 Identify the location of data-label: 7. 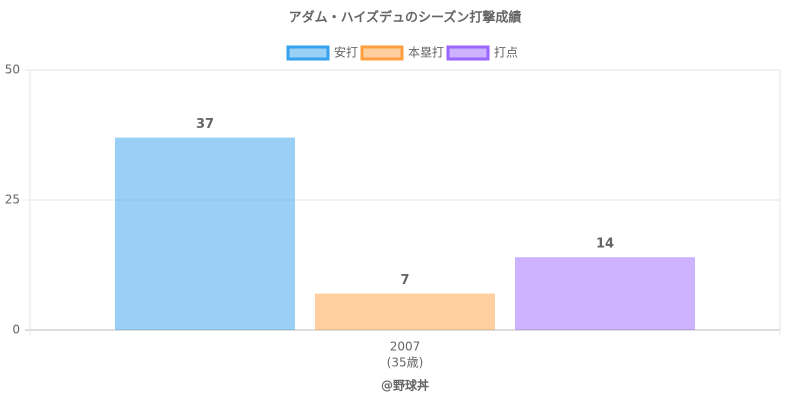
(404, 280).